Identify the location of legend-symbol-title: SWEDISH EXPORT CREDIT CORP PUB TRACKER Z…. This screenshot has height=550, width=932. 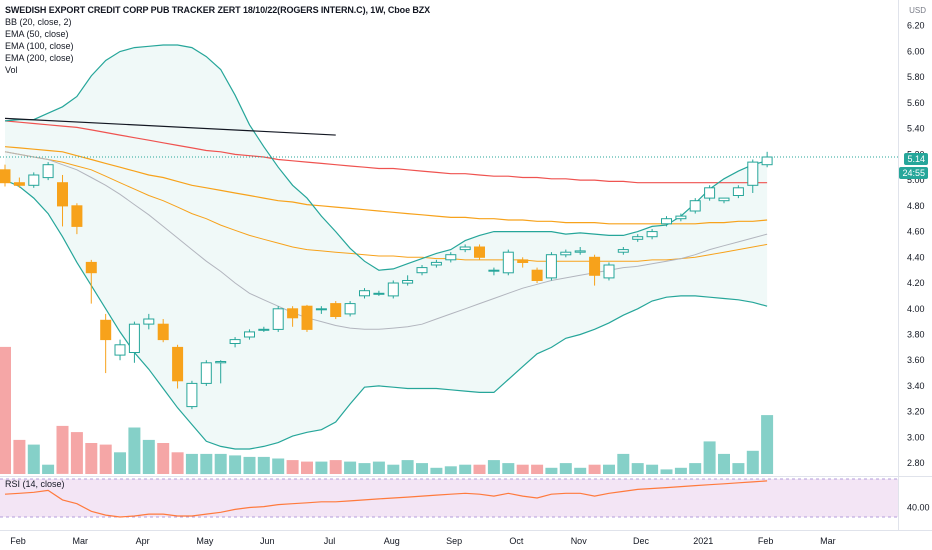
(218, 10).